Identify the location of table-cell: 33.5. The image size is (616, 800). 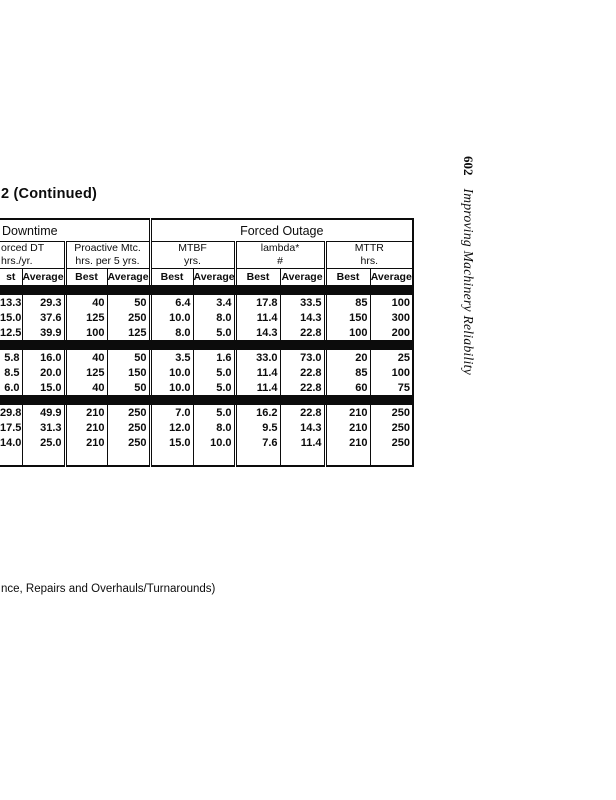
(302, 302).